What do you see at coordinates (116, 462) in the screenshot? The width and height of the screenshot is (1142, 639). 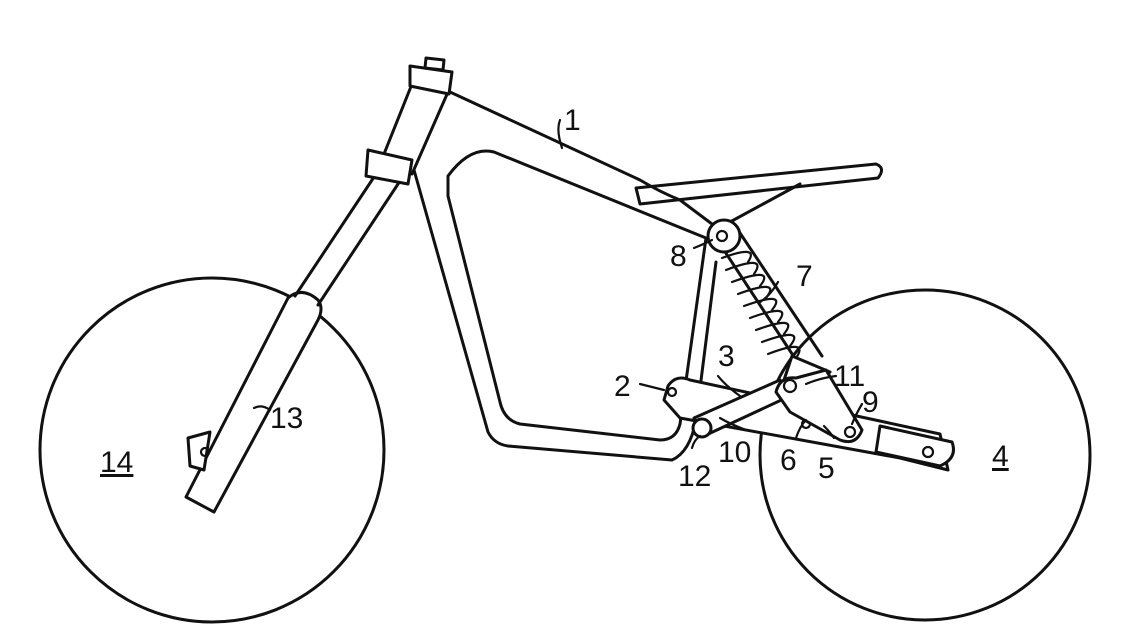 I see `label-front-wheel: 14` at bounding box center [116, 462].